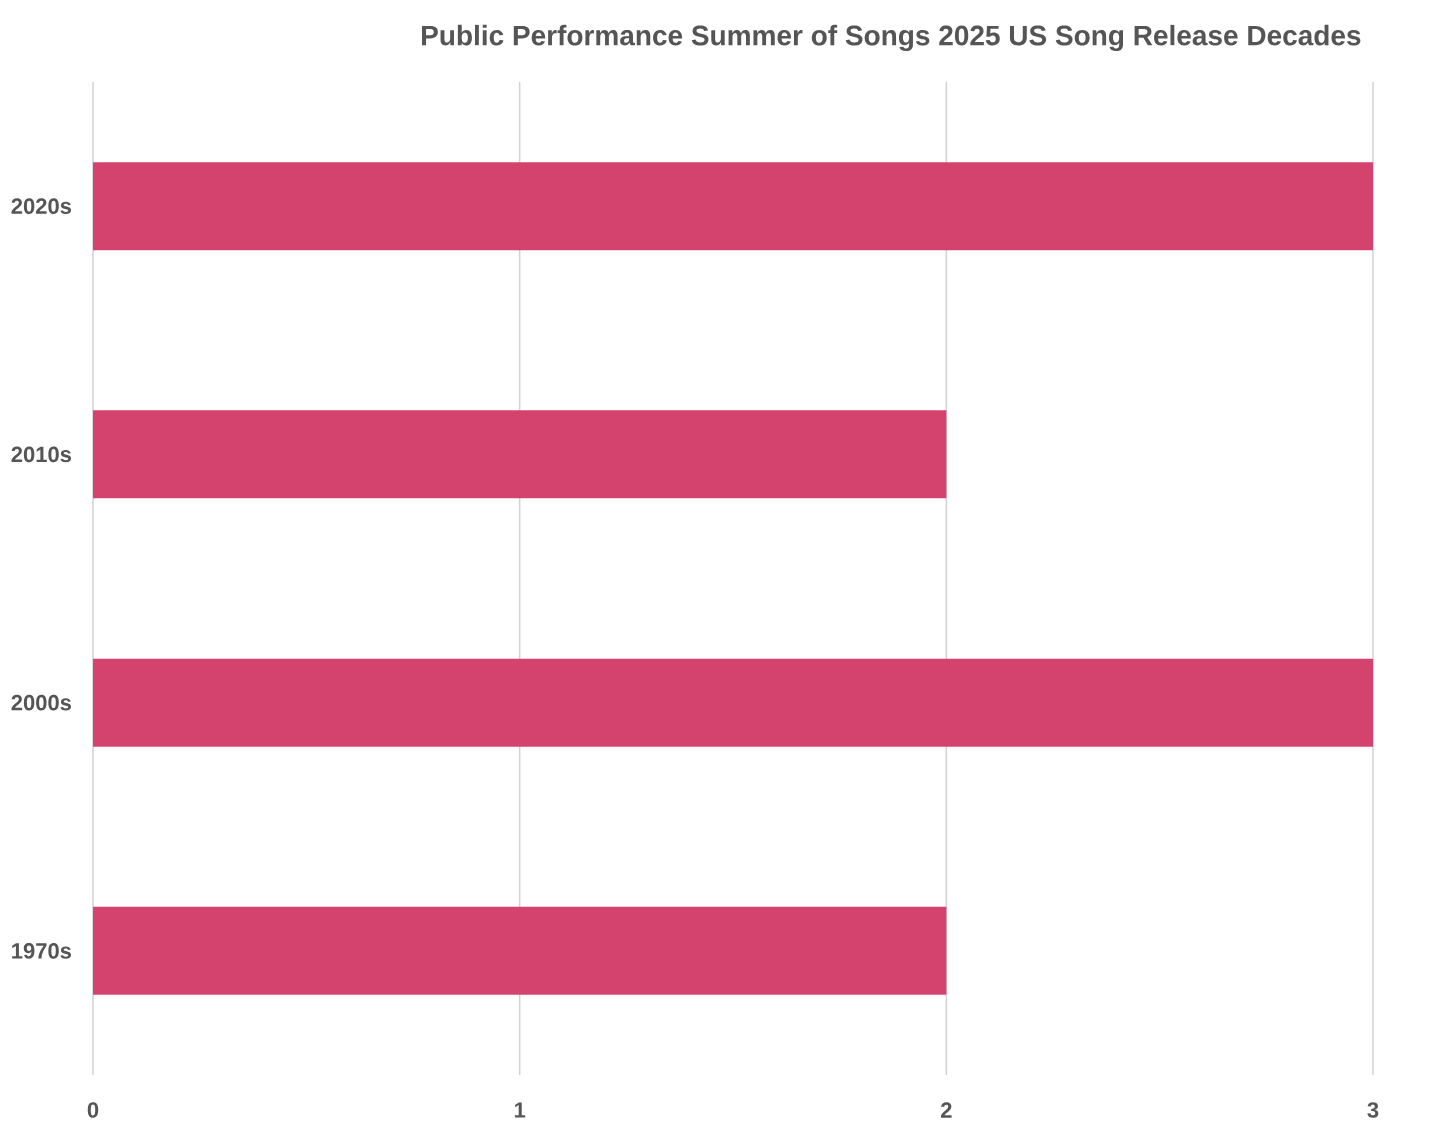 This screenshot has height=1134, width=1434. I want to click on y-tick-label: 2020s, so click(41, 206).